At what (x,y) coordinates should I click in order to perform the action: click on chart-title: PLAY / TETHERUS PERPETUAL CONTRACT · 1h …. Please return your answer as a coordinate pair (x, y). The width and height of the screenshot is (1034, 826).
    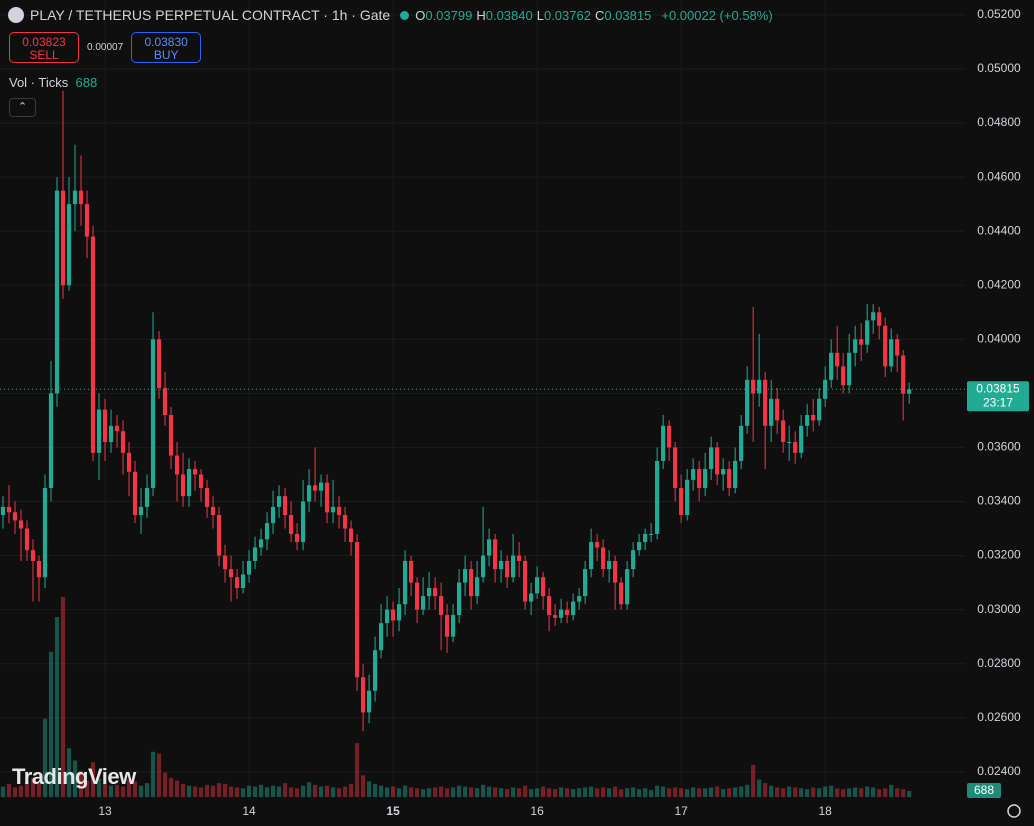
    Looking at the image, I should click on (210, 15).